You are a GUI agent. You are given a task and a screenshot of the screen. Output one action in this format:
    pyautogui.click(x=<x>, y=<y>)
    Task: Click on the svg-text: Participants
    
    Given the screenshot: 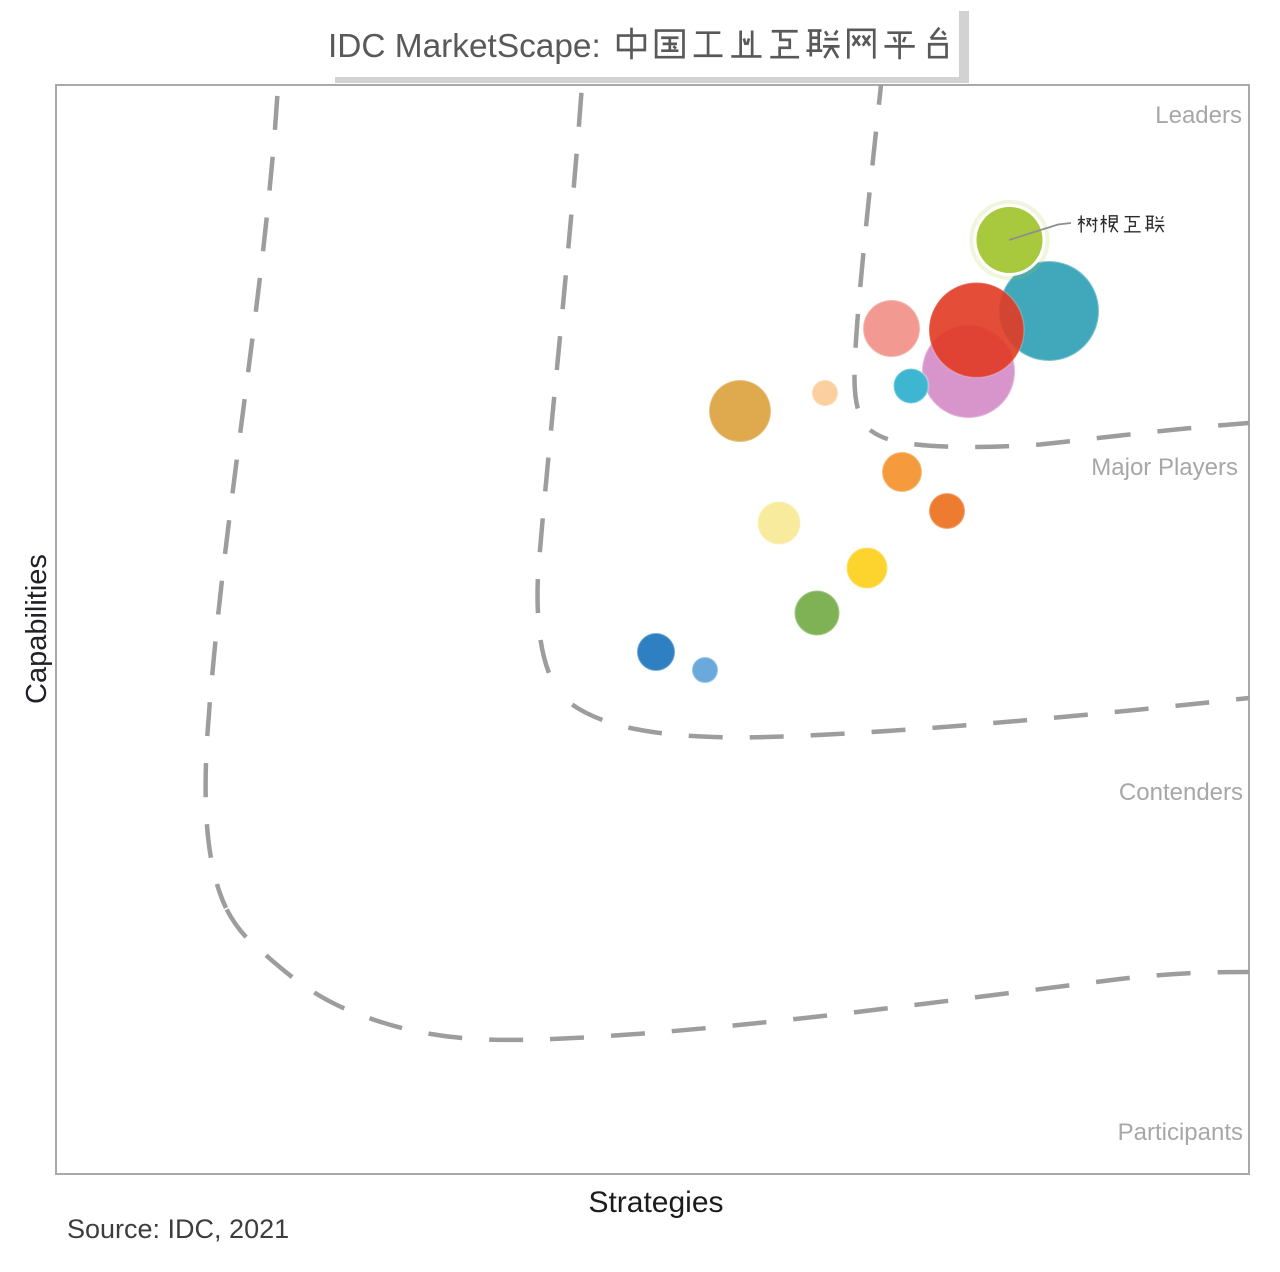 What is the action you would take?
    pyautogui.click(x=1180, y=1132)
    